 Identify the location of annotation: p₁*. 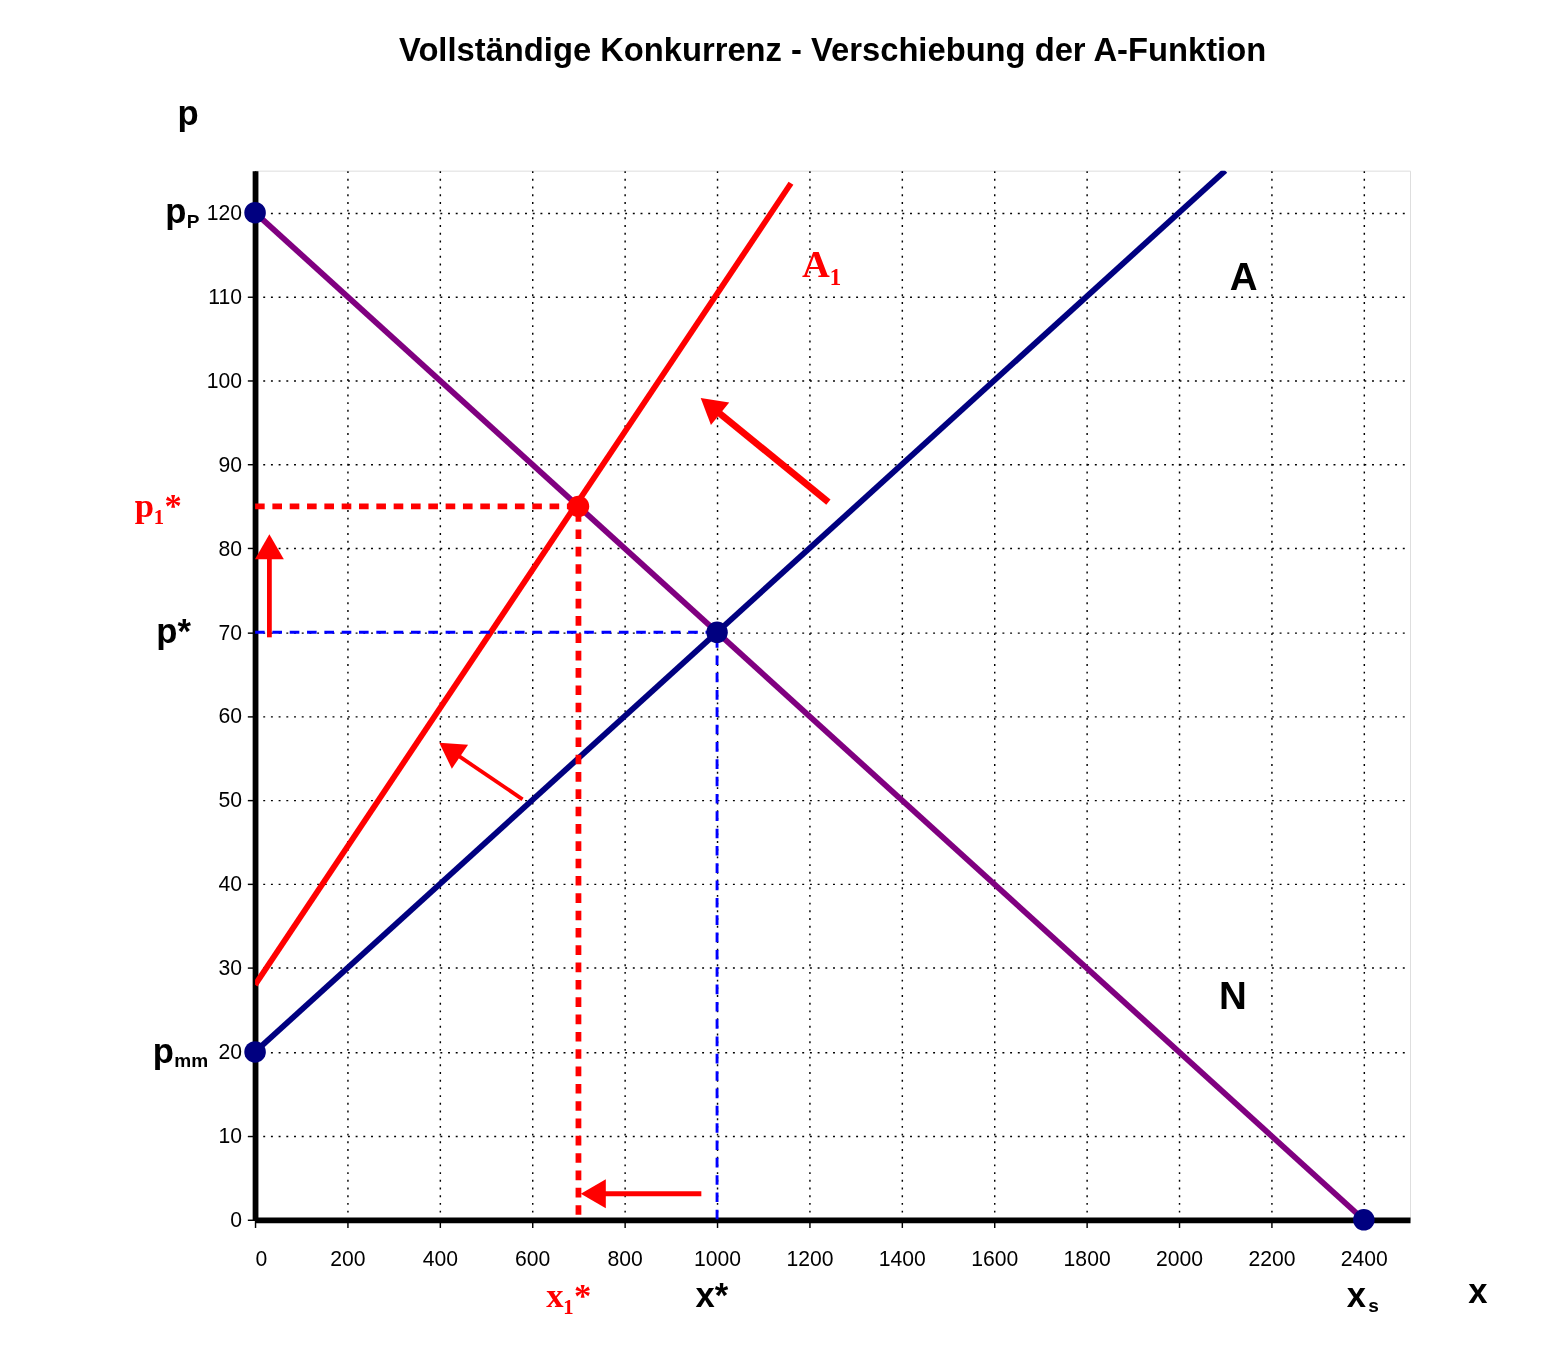
(158, 504).